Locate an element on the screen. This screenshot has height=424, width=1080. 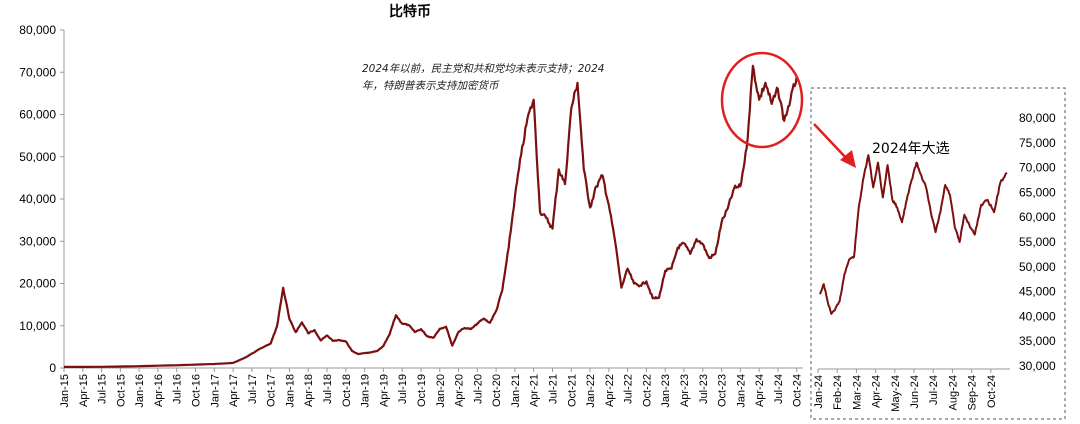
main-x-tick-label: Oct-20 is located at coordinates (497, 390).